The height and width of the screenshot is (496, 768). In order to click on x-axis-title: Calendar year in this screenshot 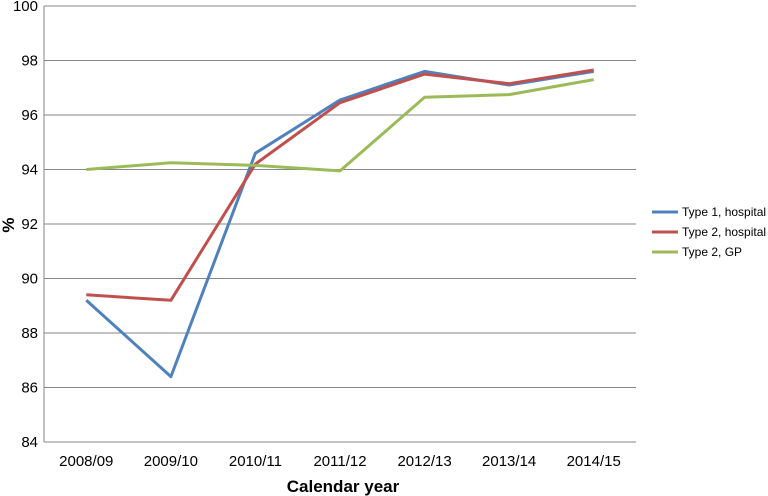, I will do `click(343, 486)`.